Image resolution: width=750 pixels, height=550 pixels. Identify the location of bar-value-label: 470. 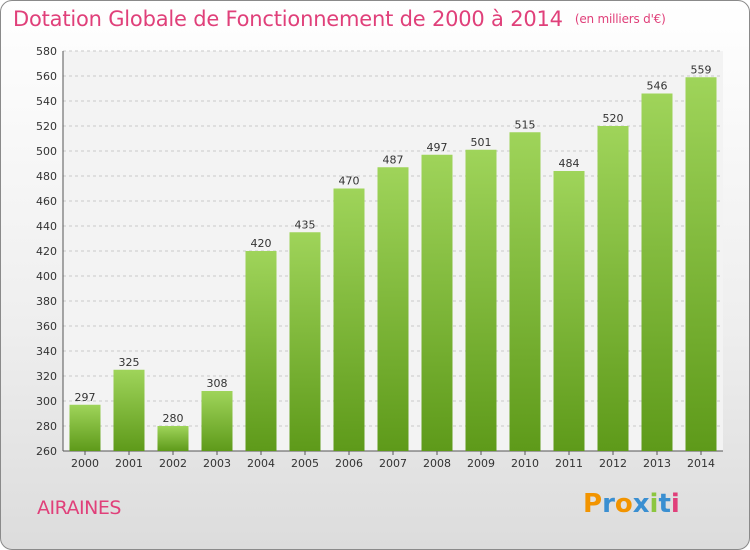
(349, 181).